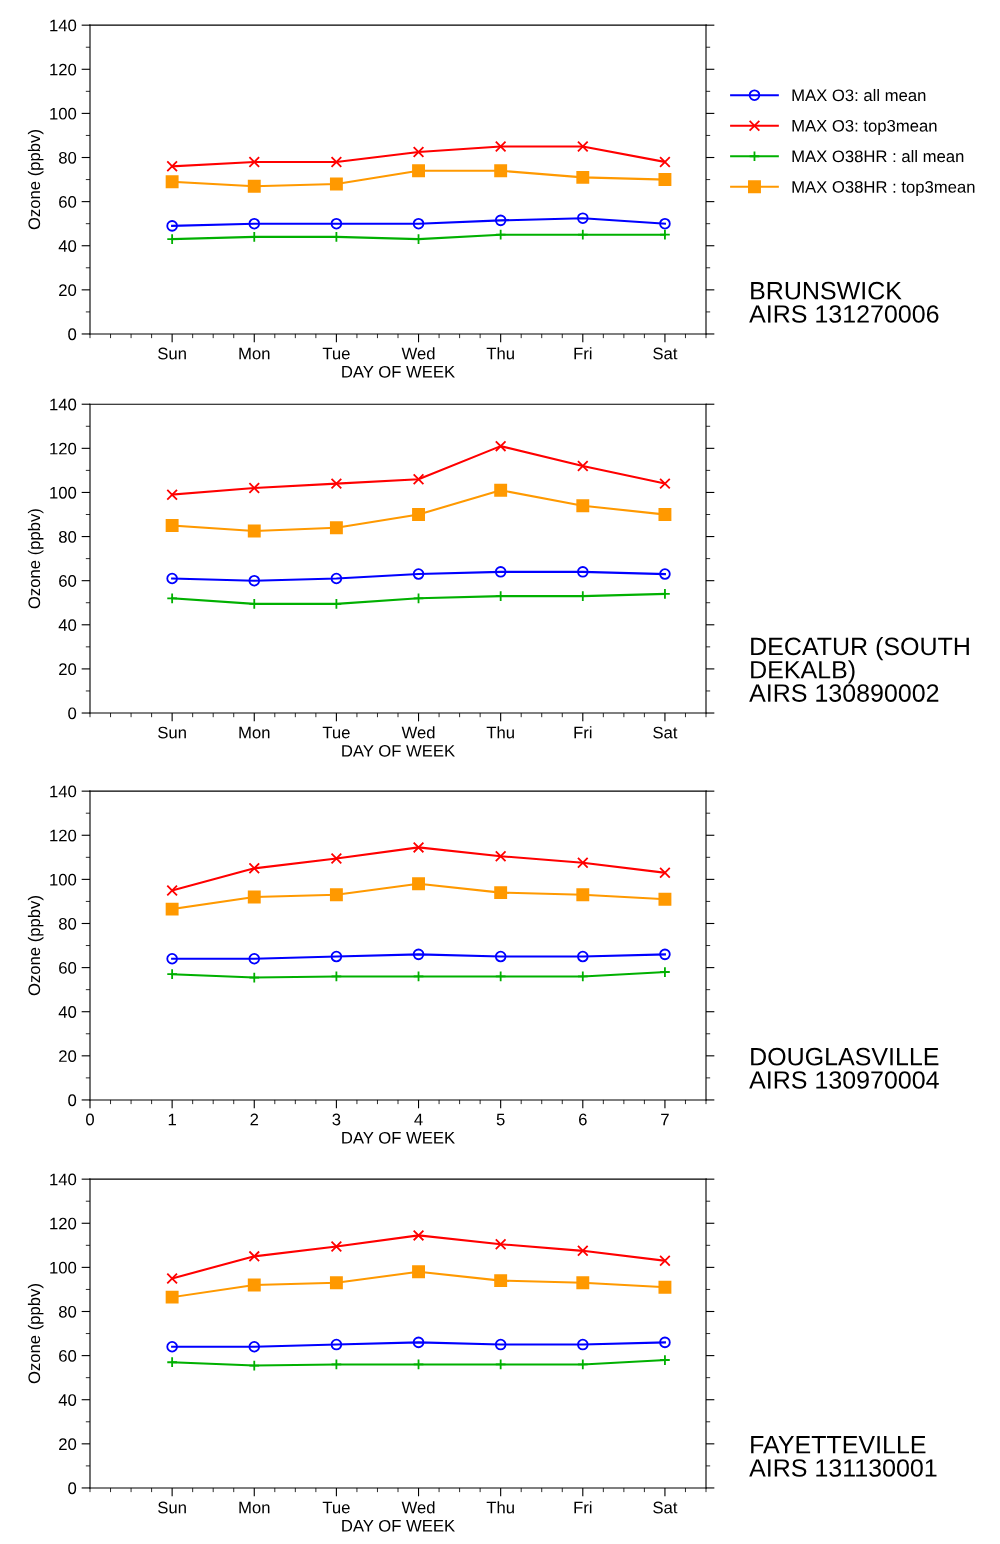  Describe the element at coordinates (336, 1119) in the screenshot. I see `x-tick-label: 3` at that location.